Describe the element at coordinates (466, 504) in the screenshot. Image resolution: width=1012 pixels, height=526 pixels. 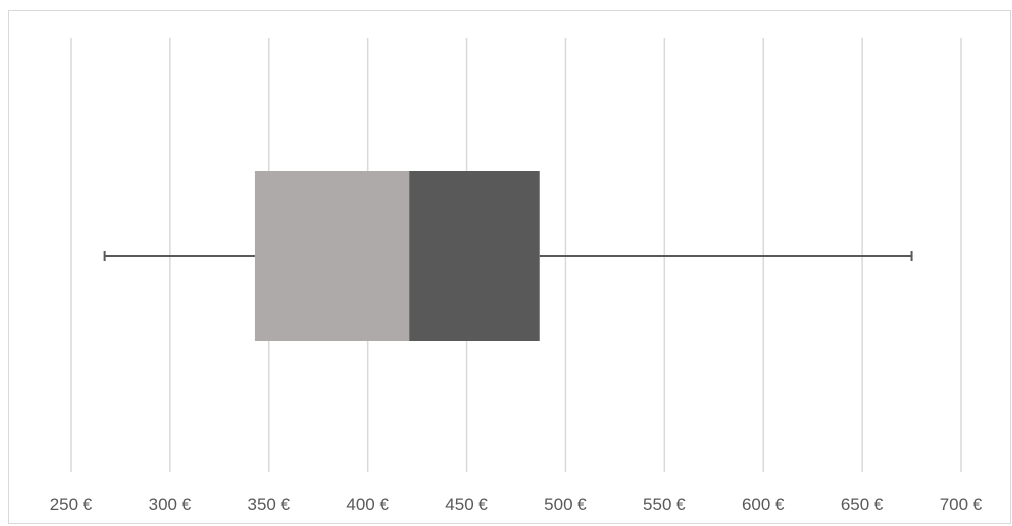
I see `x-tick-label: 450 €` at that location.